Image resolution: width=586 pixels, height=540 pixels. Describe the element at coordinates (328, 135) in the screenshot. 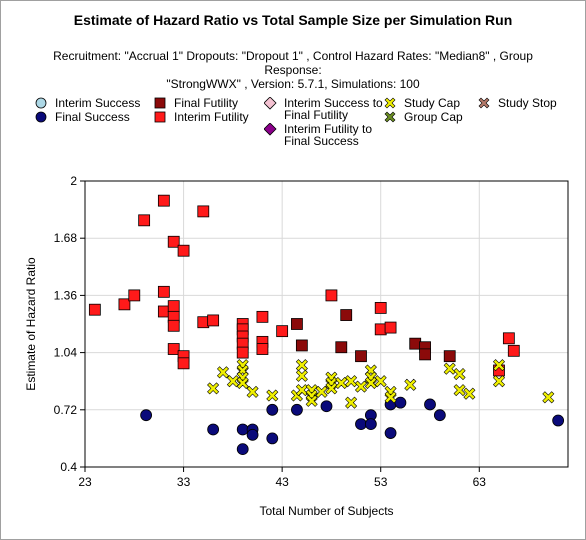

I see `legend-label: Interim Futility to Final Success` at that location.